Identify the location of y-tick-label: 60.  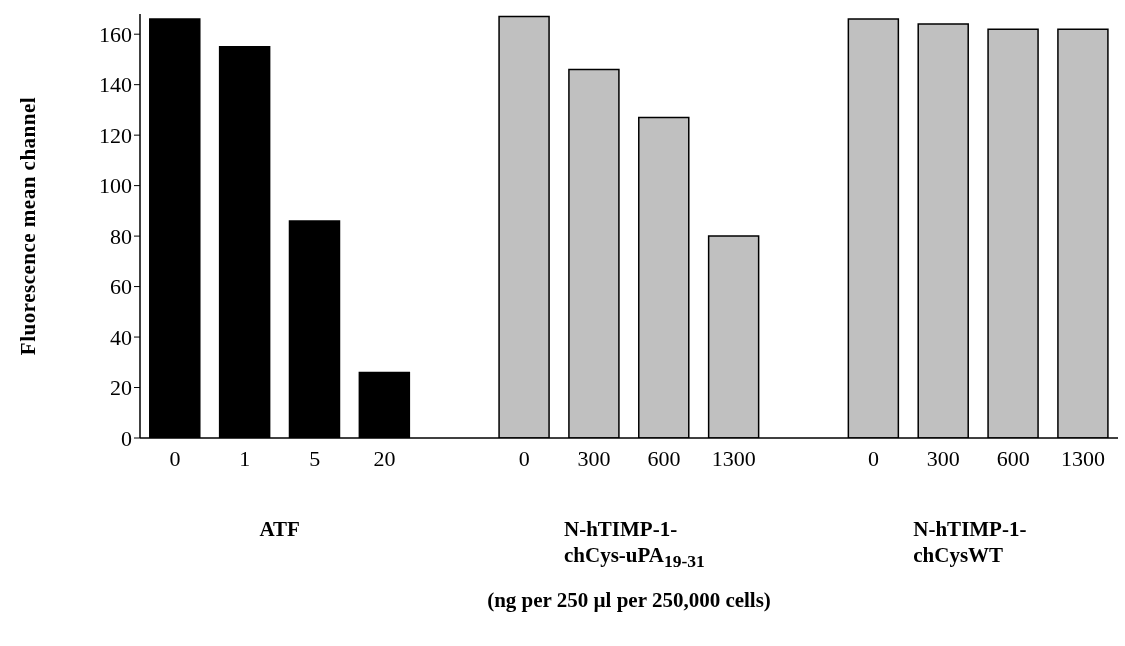
(121, 287).